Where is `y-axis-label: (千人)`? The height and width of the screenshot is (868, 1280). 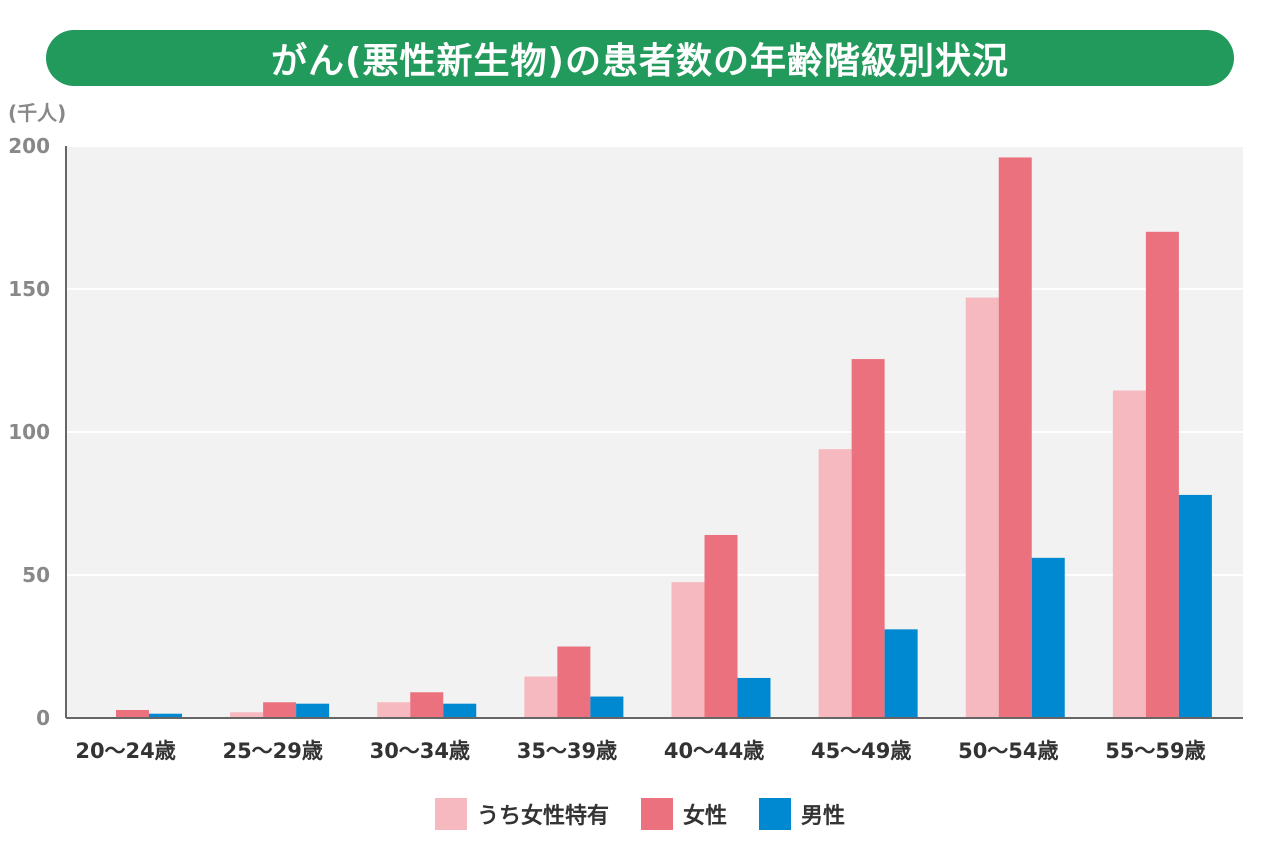
y-axis-label: (千人) is located at coordinates (37, 113).